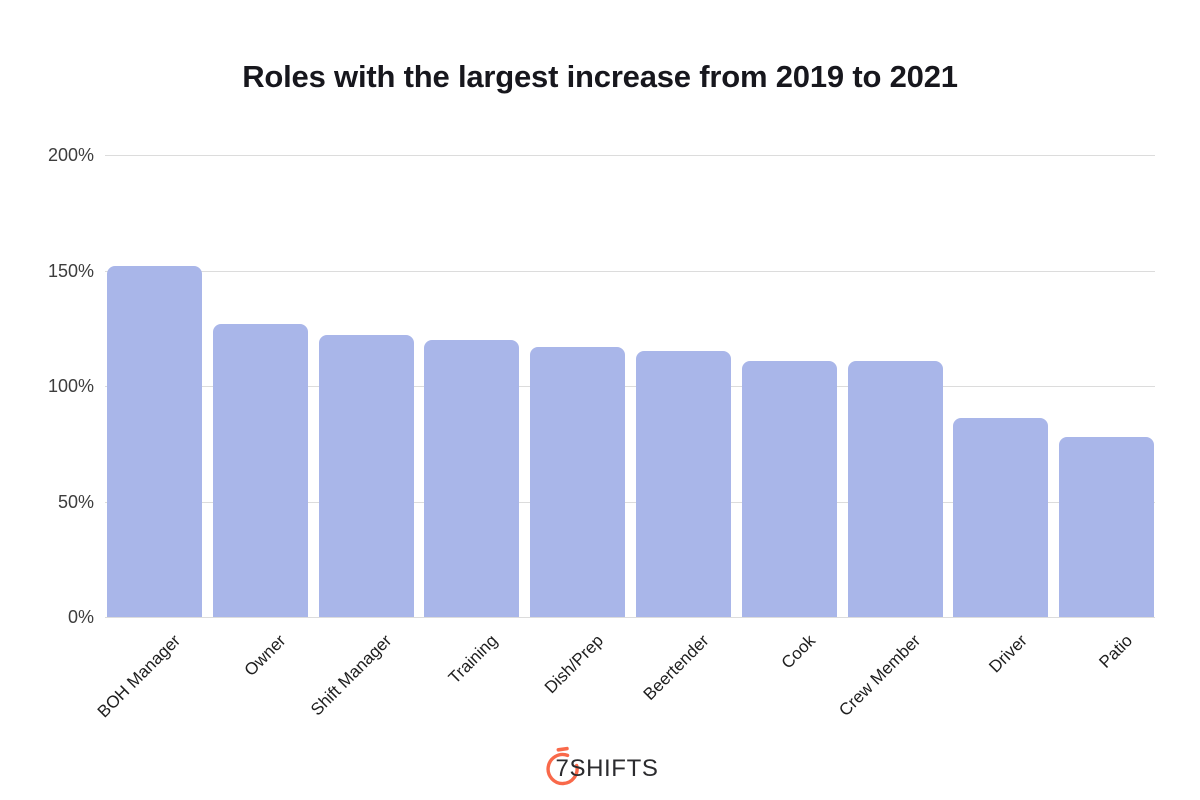 Image resolution: width=1200 pixels, height=800 pixels. I want to click on y-tick-label: 100%, so click(70, 386).